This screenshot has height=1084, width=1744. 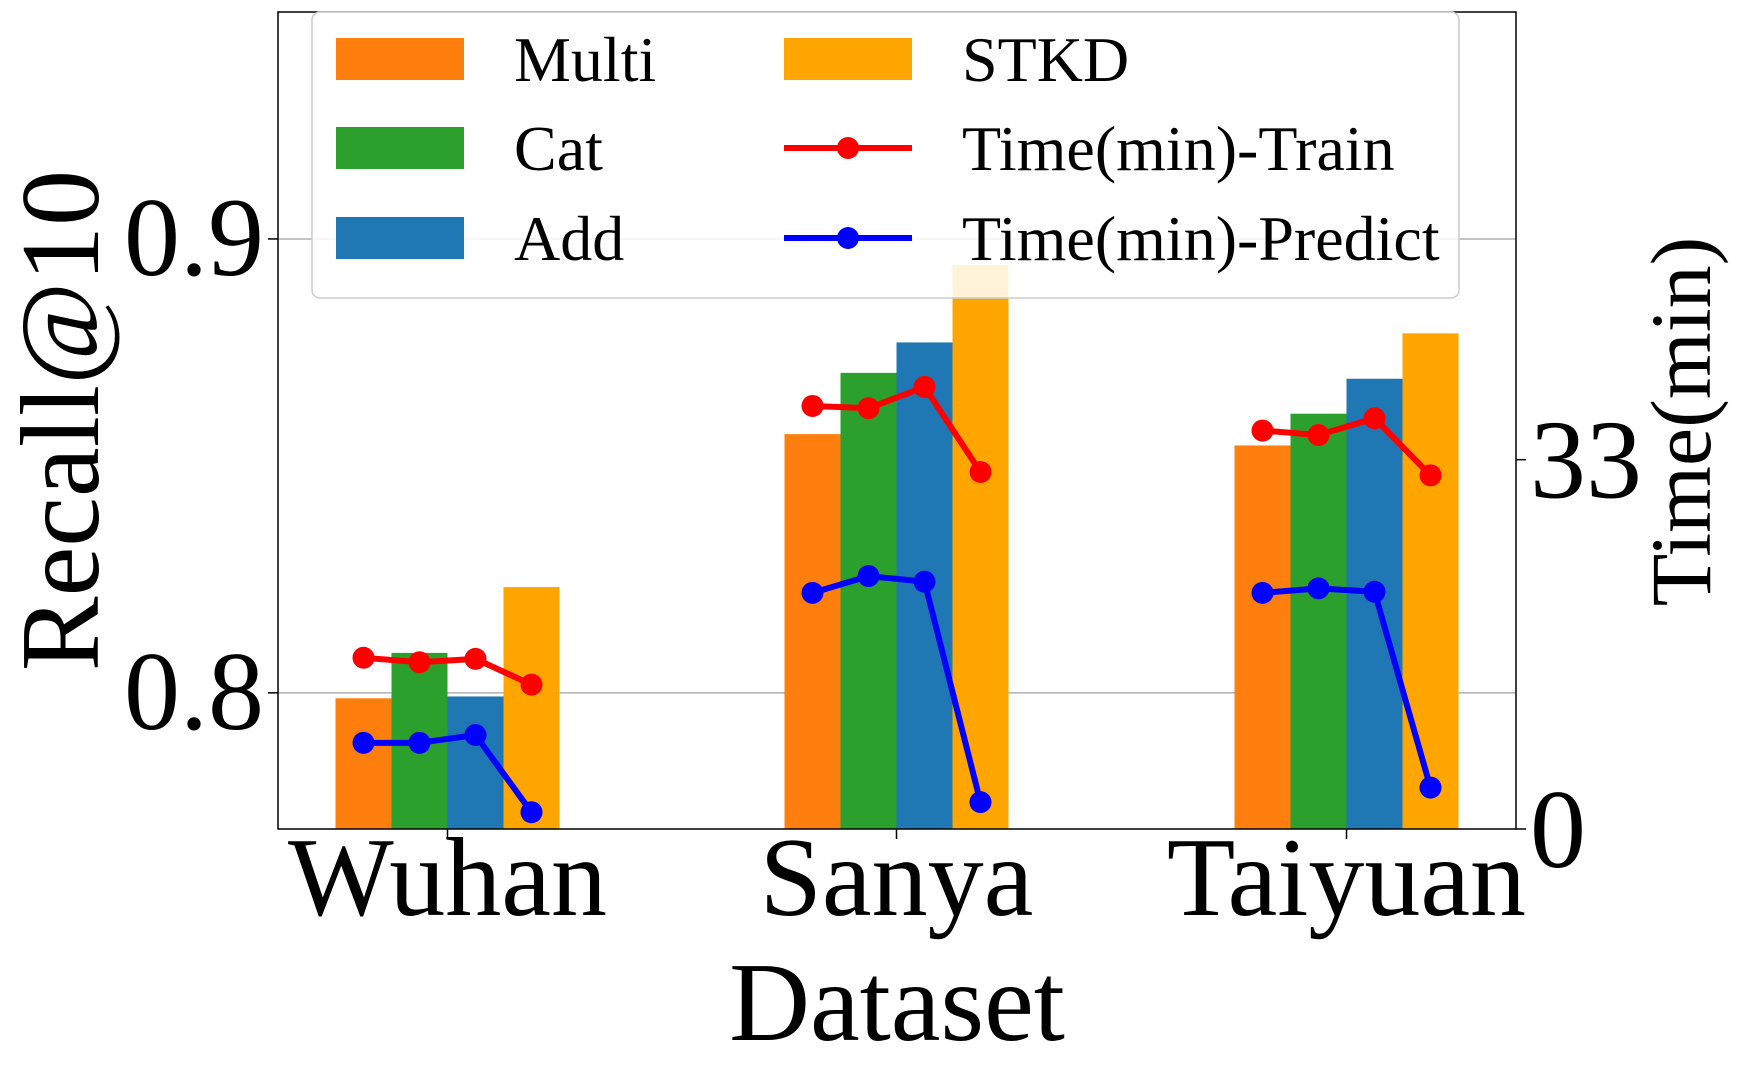 I want to click on bar-add, so click(x=1374, y=603).